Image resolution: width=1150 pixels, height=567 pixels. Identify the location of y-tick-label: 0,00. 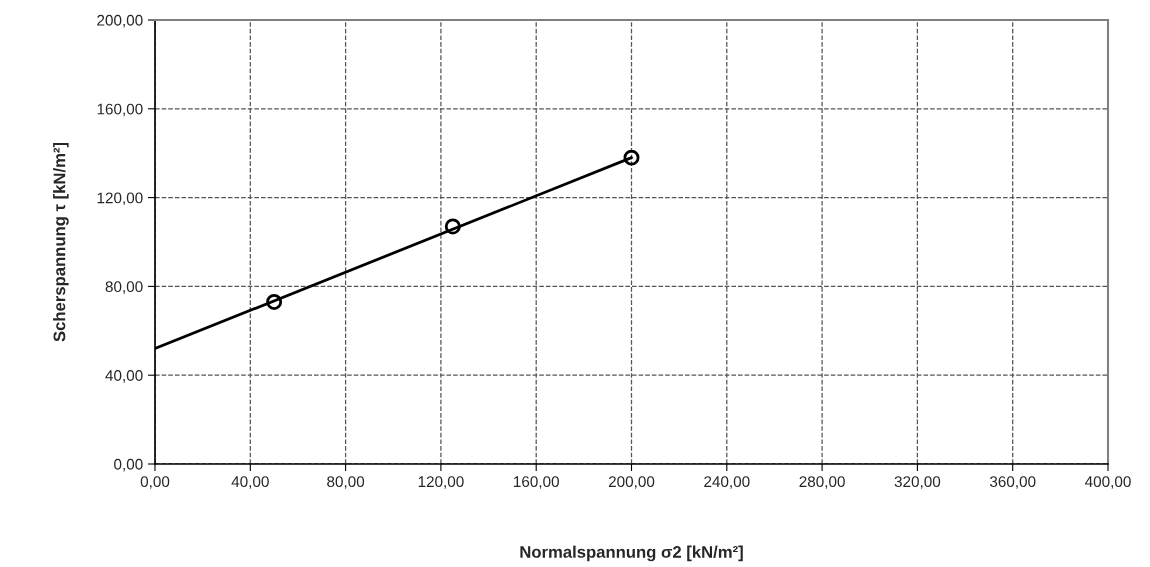
(128, 465).